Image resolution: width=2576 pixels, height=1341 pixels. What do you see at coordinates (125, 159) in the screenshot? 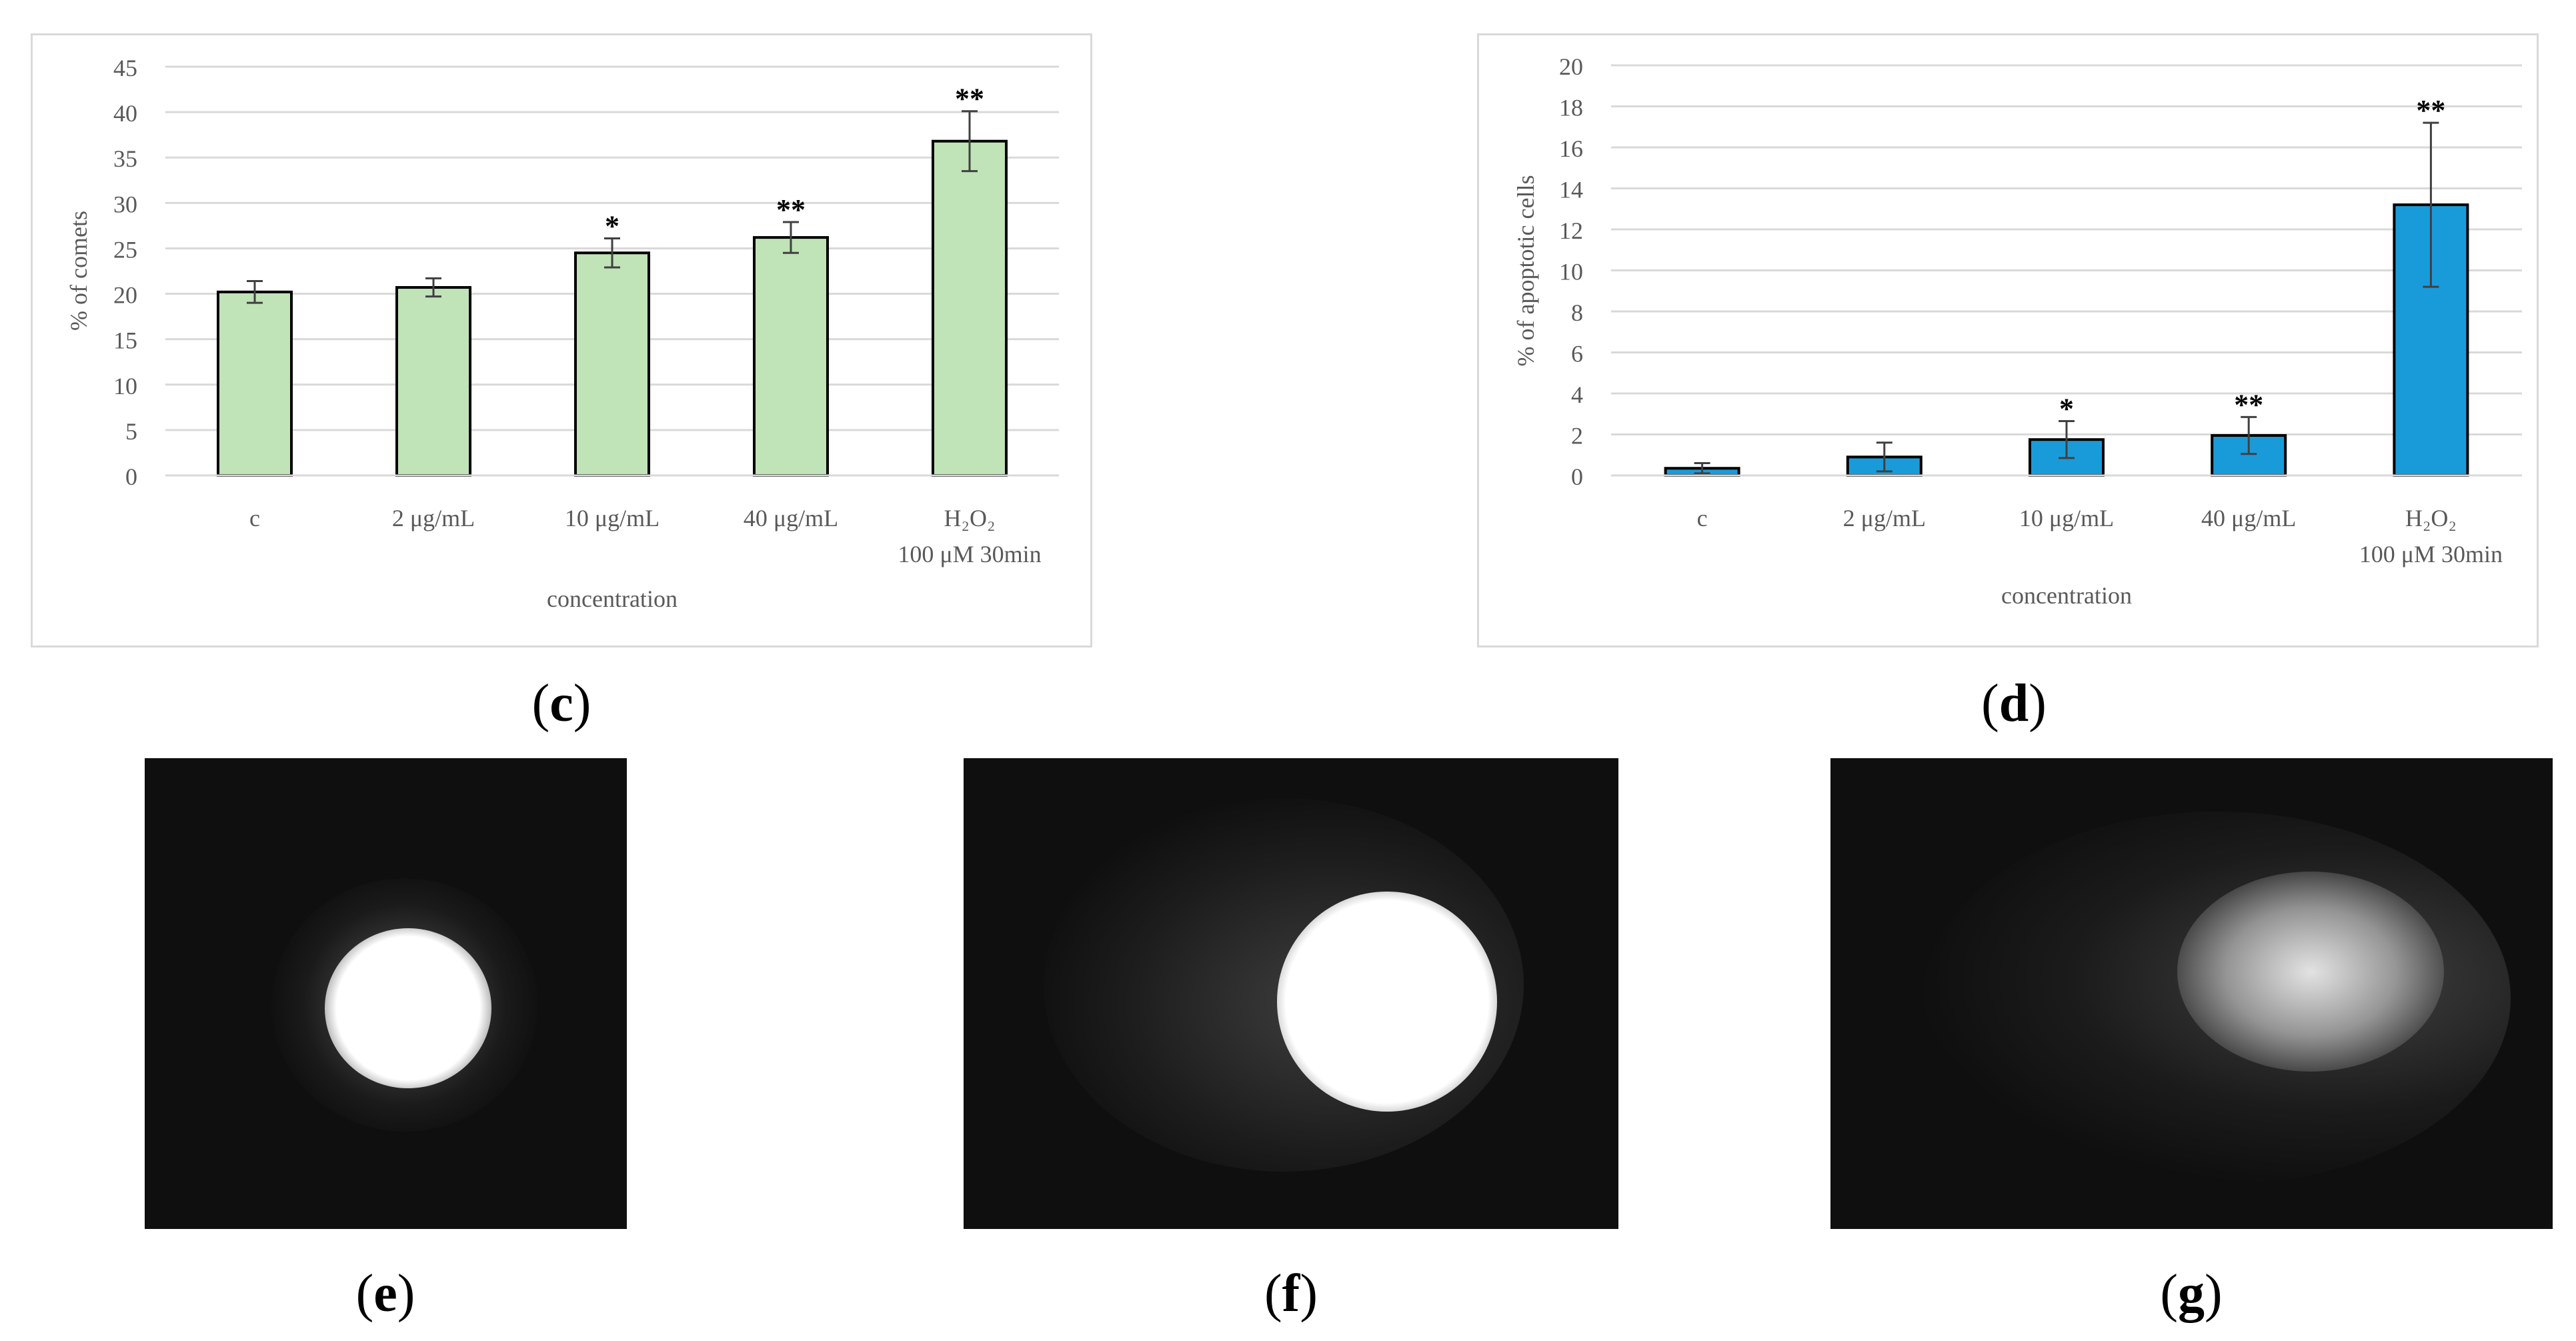
I see `y-tick-label: 35` at bounding box center [125, 159].